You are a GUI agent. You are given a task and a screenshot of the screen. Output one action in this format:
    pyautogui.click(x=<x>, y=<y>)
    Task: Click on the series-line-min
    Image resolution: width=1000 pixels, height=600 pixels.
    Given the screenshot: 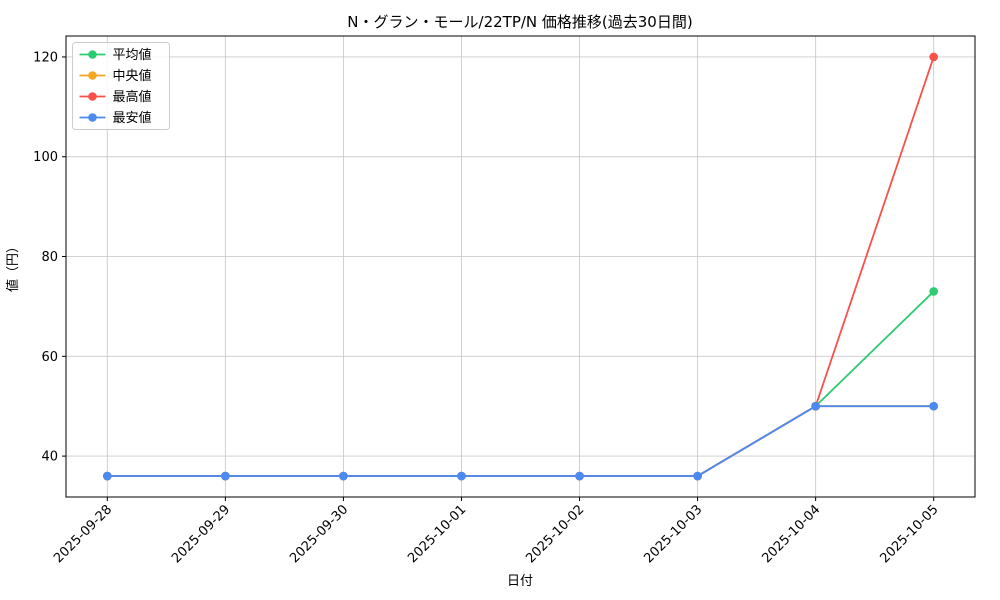 What is the action you would take?
    pyautogui.click(x=520, y=441)
    